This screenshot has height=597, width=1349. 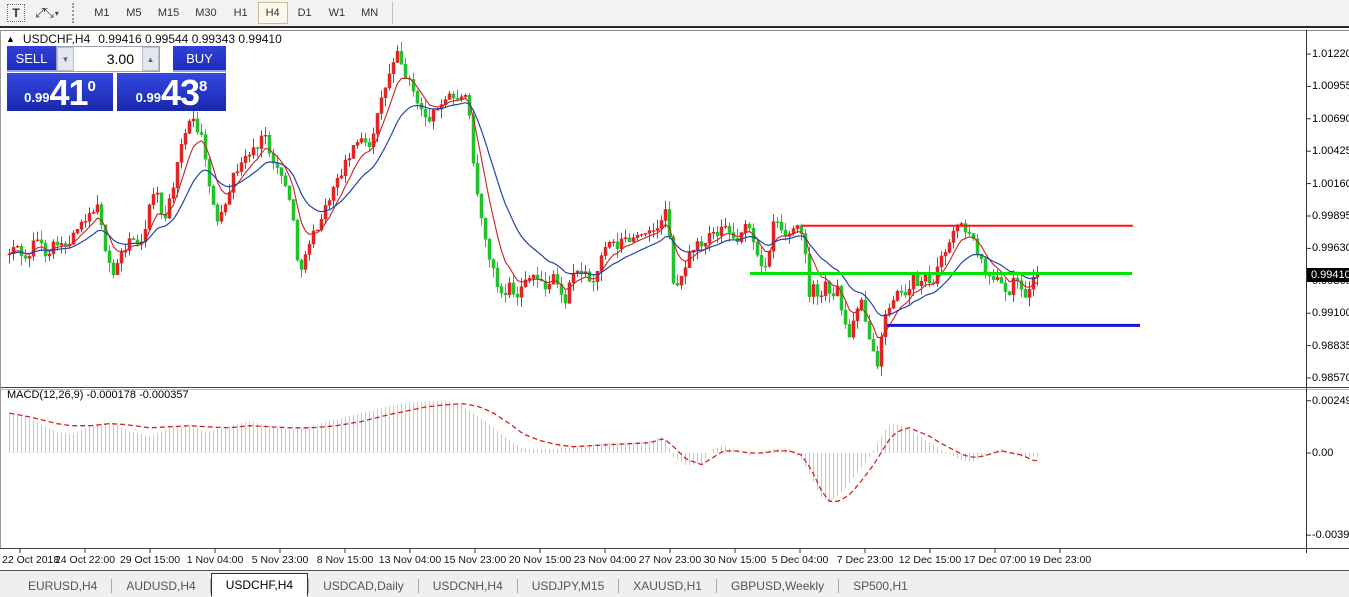 What do you see at coordinates (540, 560) in the screenshot?
I see `time-axis-label: 20 Nov 15:00` at bounding box center [540, 560].